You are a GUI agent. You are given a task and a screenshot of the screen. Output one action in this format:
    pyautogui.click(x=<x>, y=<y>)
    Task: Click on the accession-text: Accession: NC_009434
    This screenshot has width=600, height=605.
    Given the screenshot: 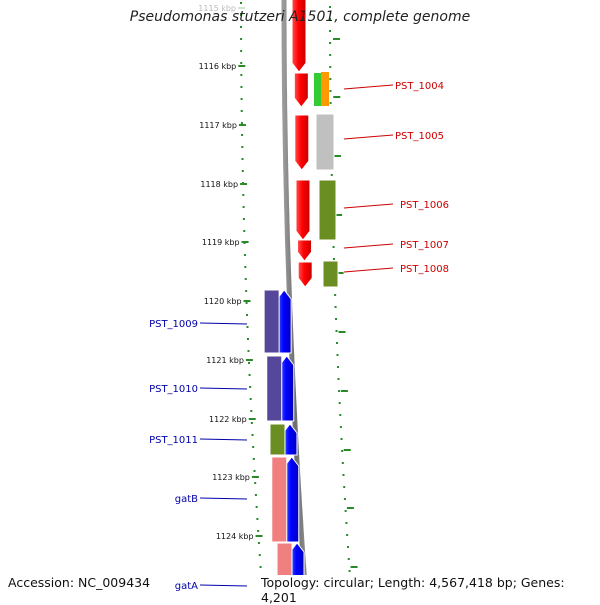 What is the action you would take?
    pyautogui.click(x=79, y=582)
    